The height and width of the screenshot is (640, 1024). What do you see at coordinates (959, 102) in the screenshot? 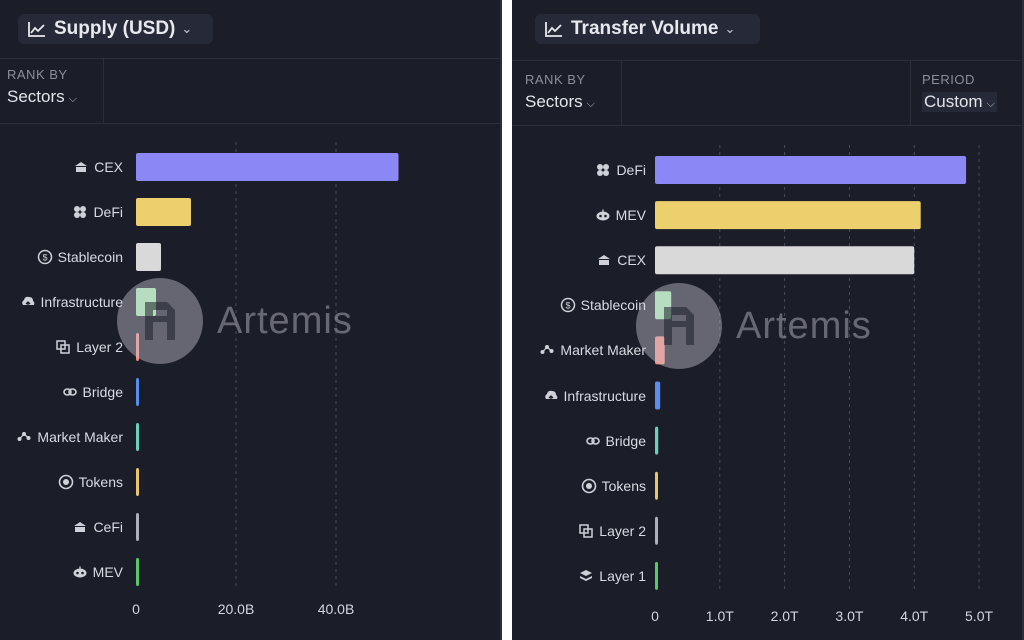
I see `period-select: Custom ⌵` at bounding box center [959, 102].